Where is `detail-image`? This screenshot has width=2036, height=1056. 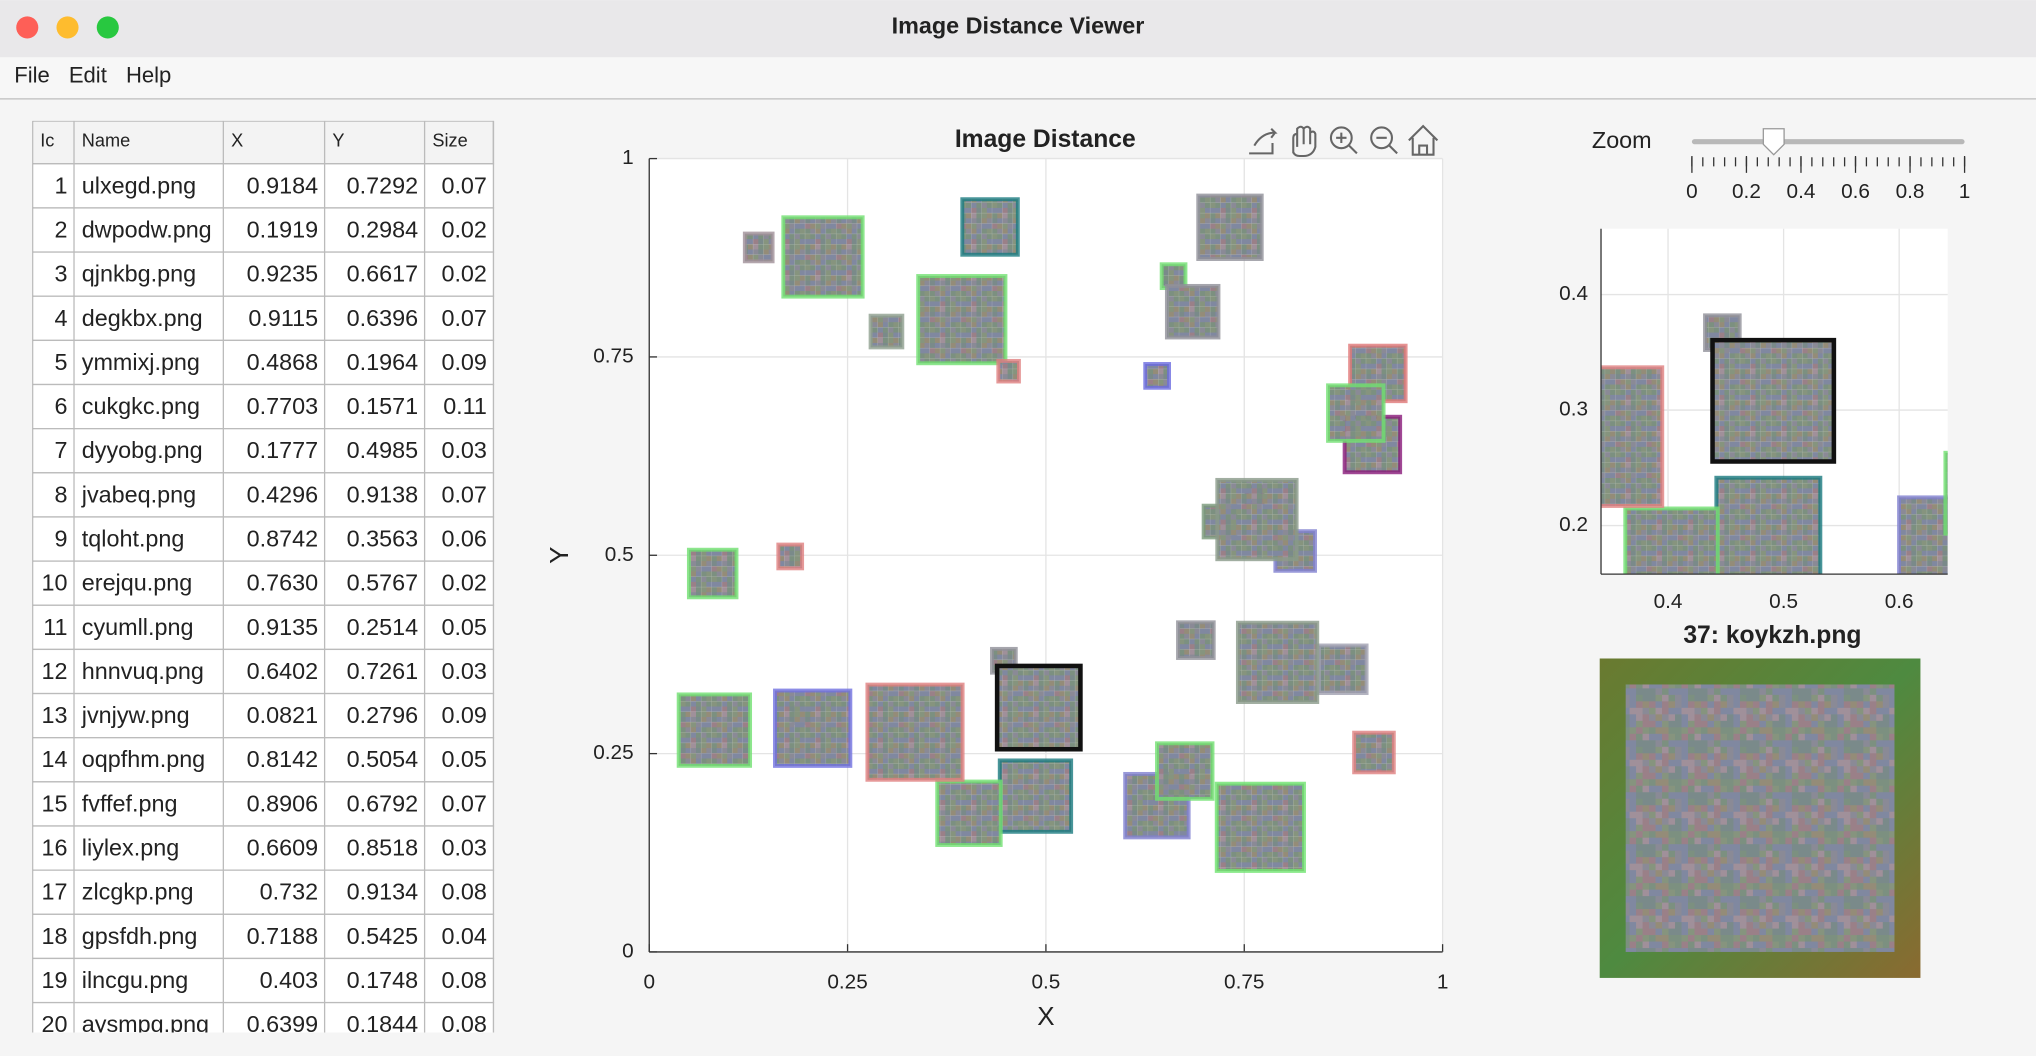 detail-image is located at coordinates (1760, 818).